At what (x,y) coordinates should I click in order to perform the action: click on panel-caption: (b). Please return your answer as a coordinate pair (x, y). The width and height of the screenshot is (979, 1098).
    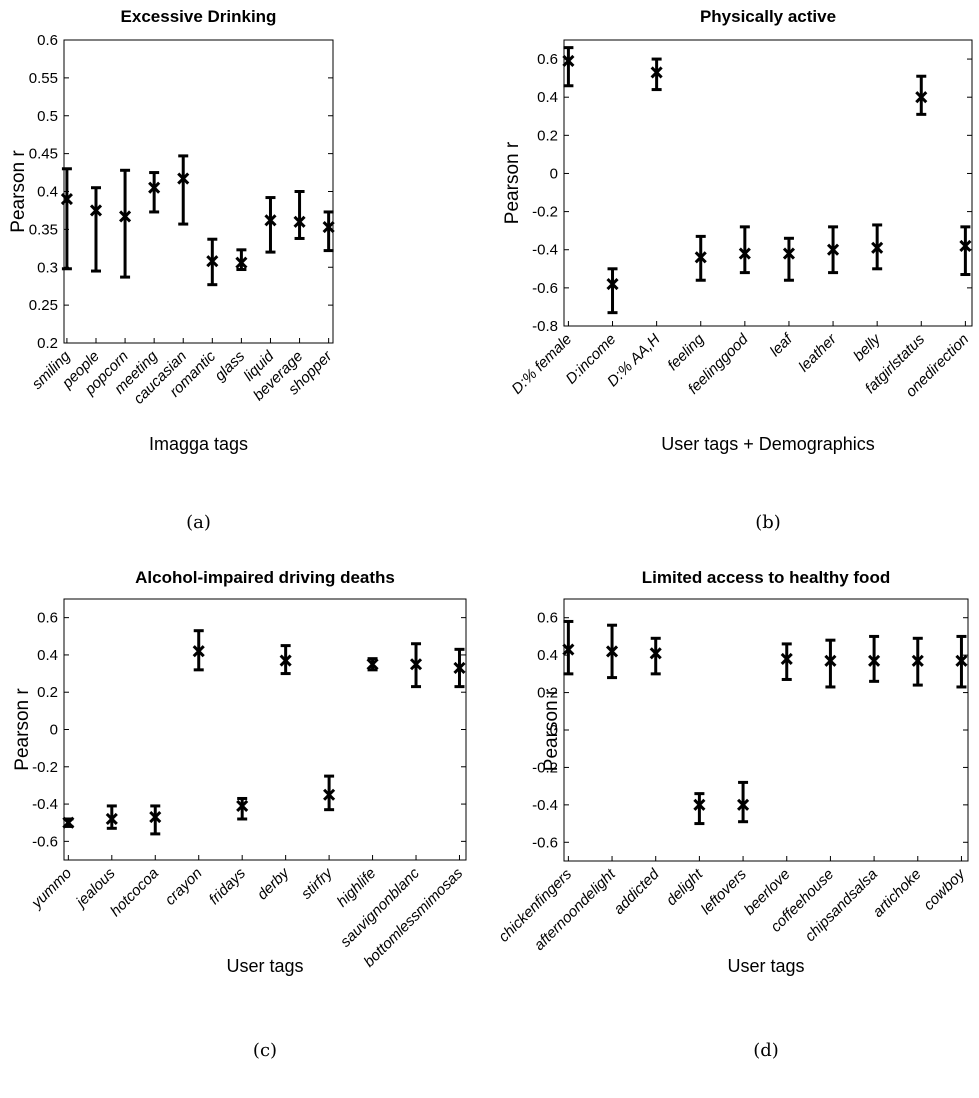
    Looking at the image, I should click on (768, 522).